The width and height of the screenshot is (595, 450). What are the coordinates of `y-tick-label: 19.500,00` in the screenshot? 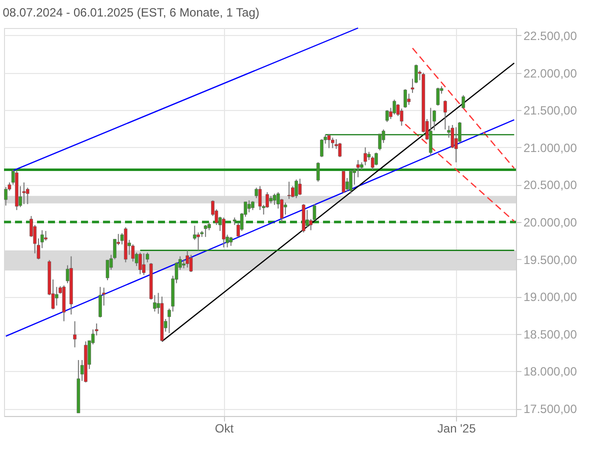 It's located at (551, 259).